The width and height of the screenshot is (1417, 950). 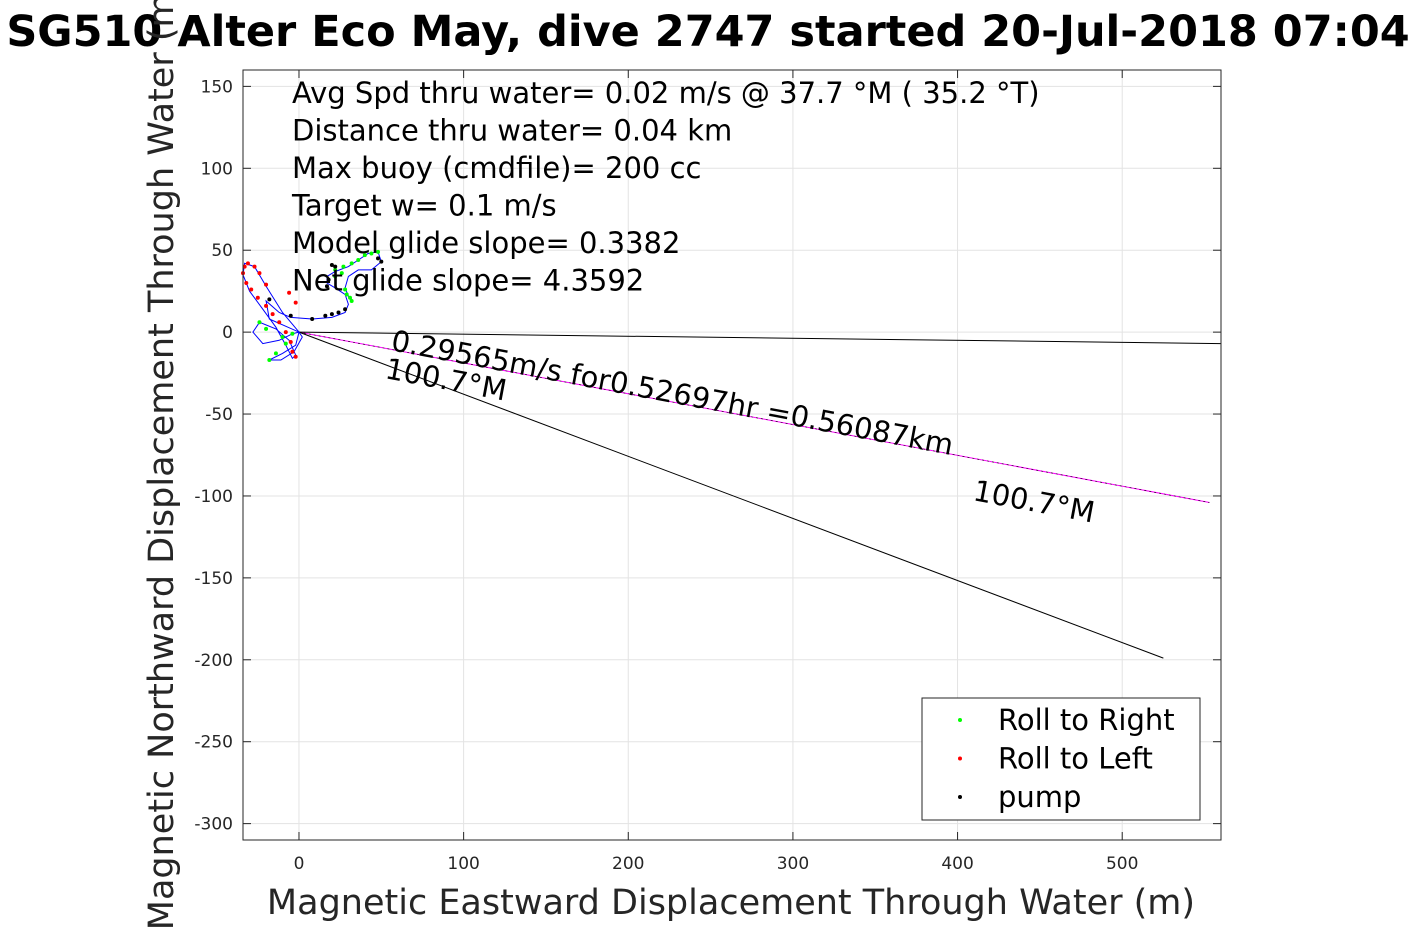 I want to click on y-tick-label: -300, so click(x=213, y=825).